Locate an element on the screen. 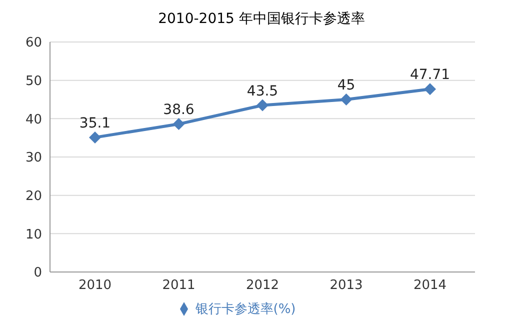 The height and width of the screenshot is (330, 523). data-label: 35.1 is located at coordinates (95, 123).